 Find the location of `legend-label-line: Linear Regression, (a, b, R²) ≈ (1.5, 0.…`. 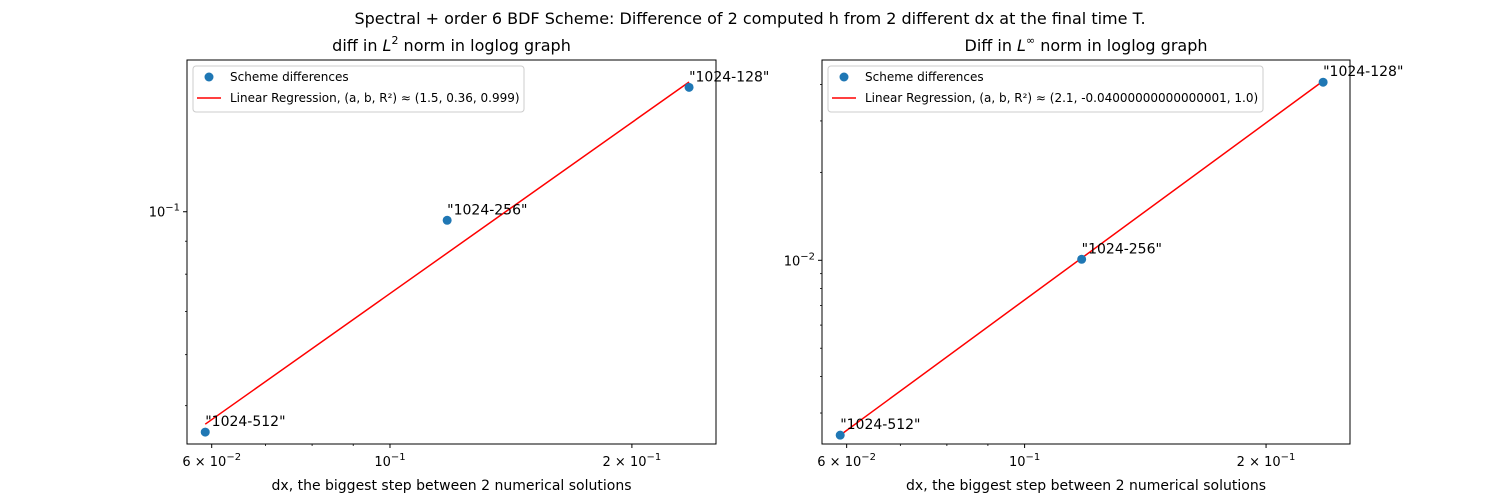

legend-label-line: Linear Regression, (a, b, R²) ≈ (1.5, 0.… is located at coordinates (375, 98).